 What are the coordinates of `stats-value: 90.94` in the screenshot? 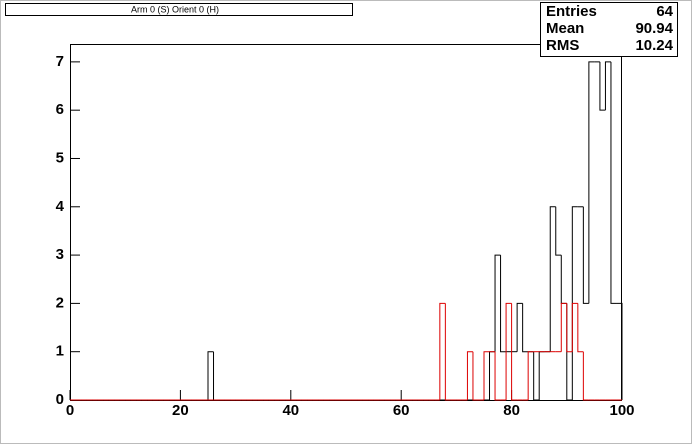 It's located at (654, 28).